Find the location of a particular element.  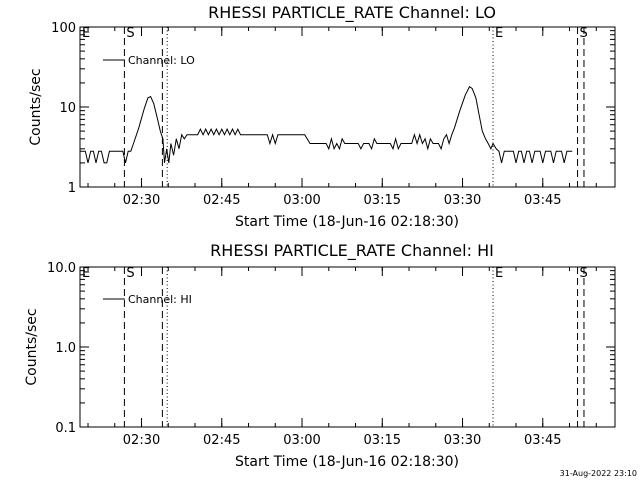

hi-x-tick-label: 03:00 is located at coordinates (301, 440).